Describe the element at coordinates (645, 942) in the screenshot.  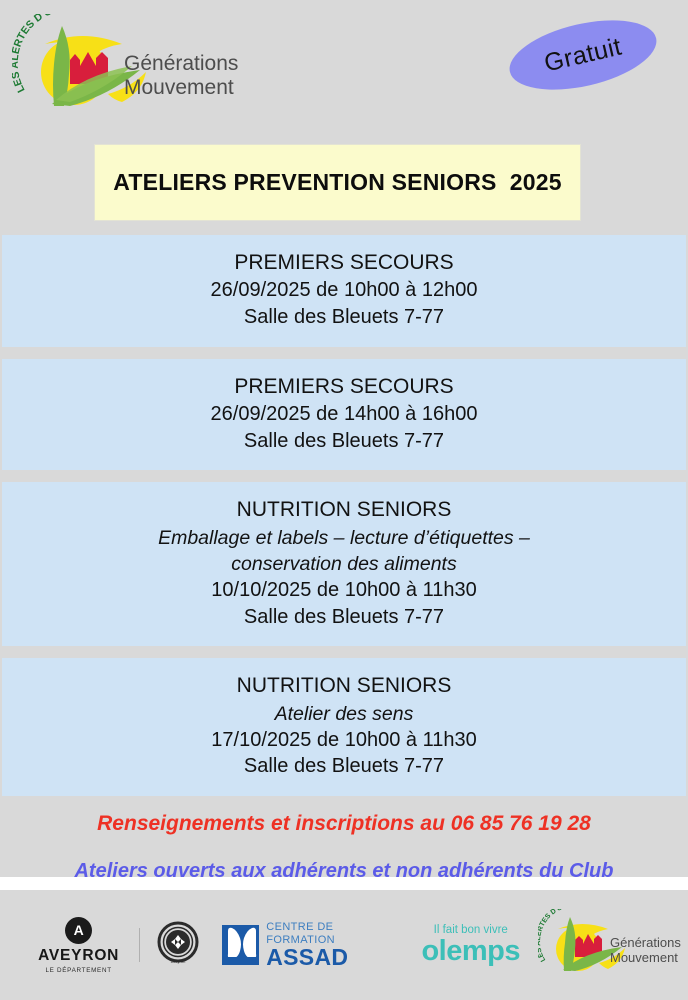
I see `footer-logo-brand-line1: Générations` at that location.